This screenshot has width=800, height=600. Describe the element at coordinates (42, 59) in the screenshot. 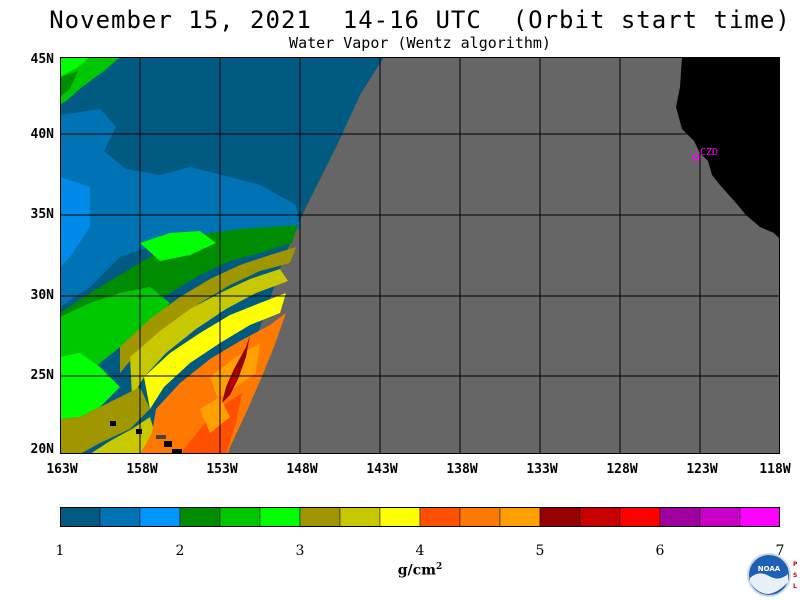

I see `lat-label-45n: 45N` at that location.